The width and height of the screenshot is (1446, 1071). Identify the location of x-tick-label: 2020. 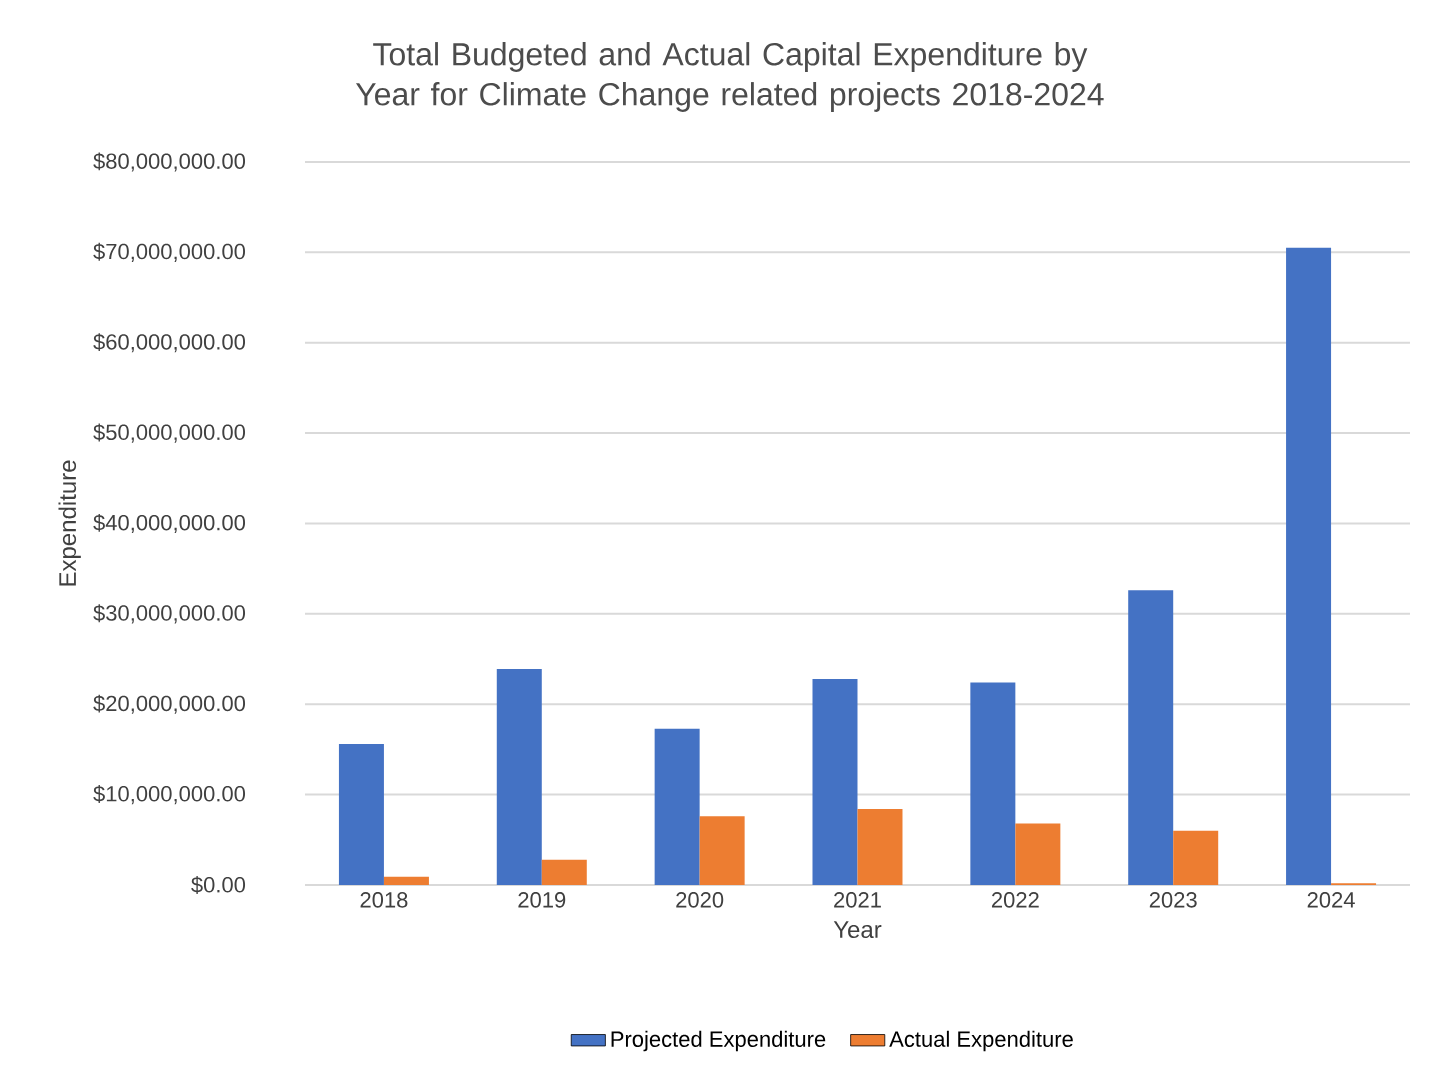
(700, 900).